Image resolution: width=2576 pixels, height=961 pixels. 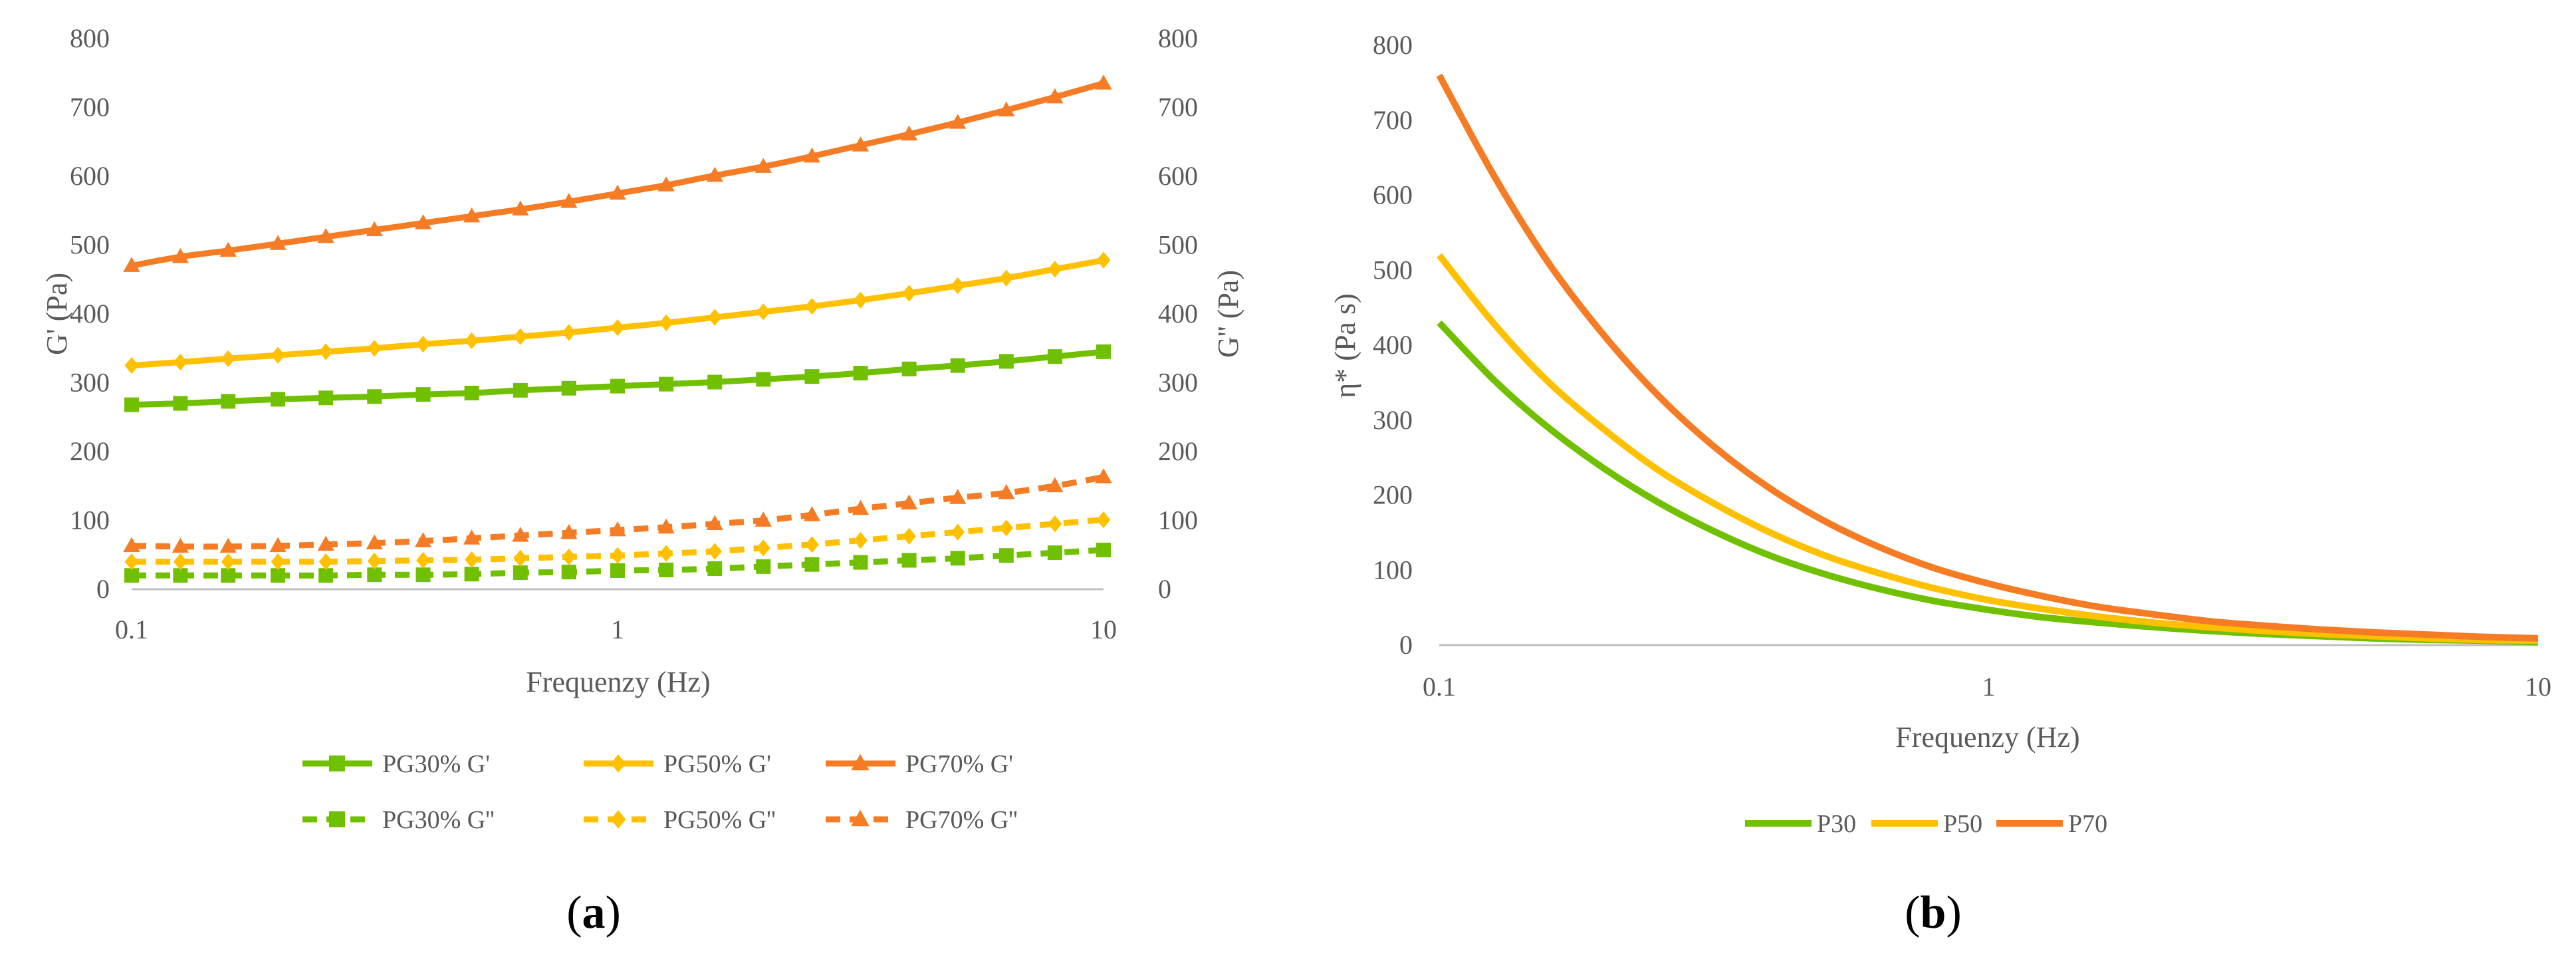 I want to click on y-axis-title: η* (Pa s), so click(x=1345, y=345).